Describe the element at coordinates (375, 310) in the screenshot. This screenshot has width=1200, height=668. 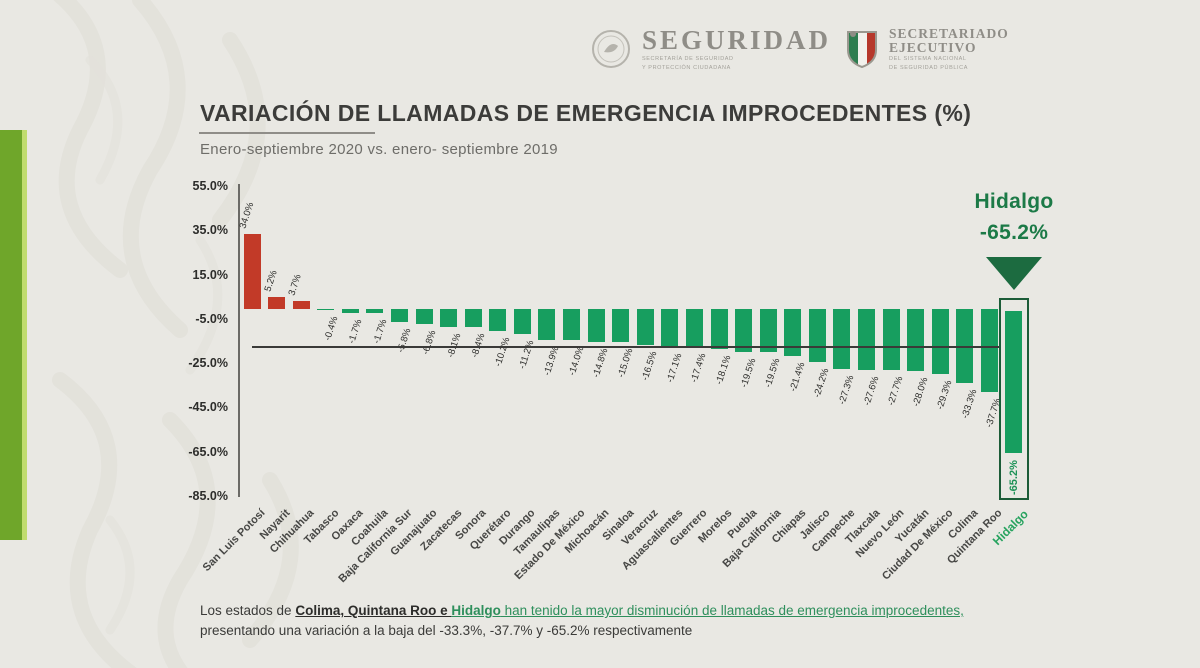
I see `bar-Coahuila` at that location.